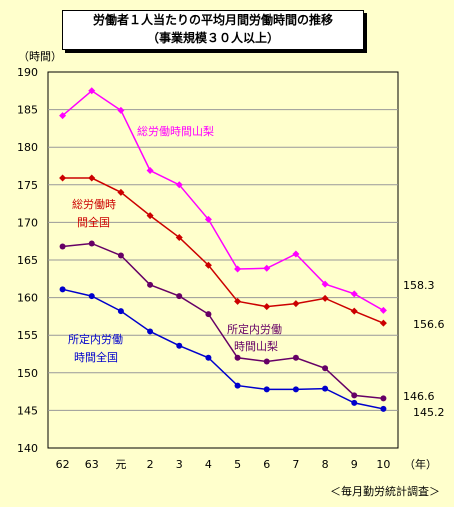  Describe the element at coordinates (94, 204) in the screenshot. I see `series-annotation-national-total: 総労働時` at that location.